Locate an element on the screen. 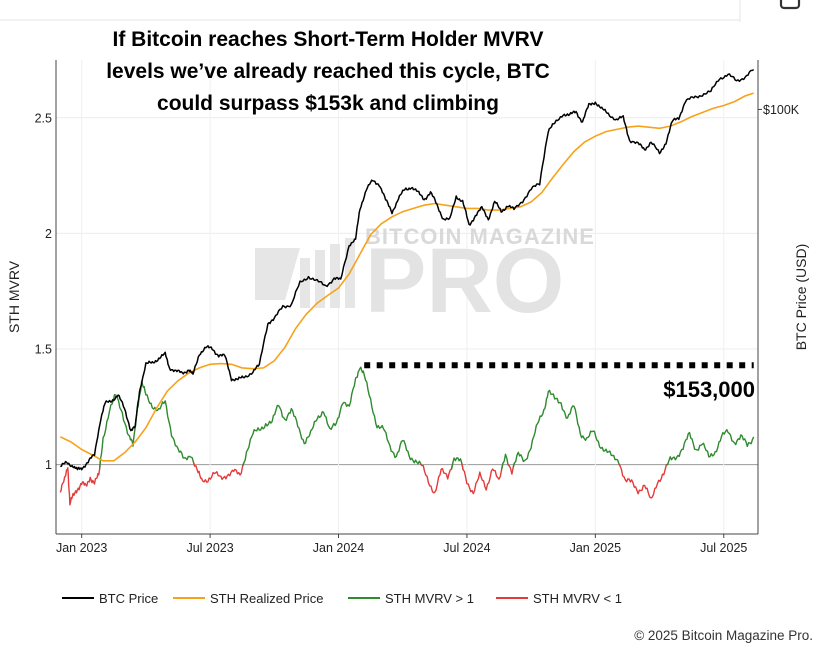 The width and height of the screenshot is (818, 650). y-tick-label: 1 is located at coordinates (48, 465).